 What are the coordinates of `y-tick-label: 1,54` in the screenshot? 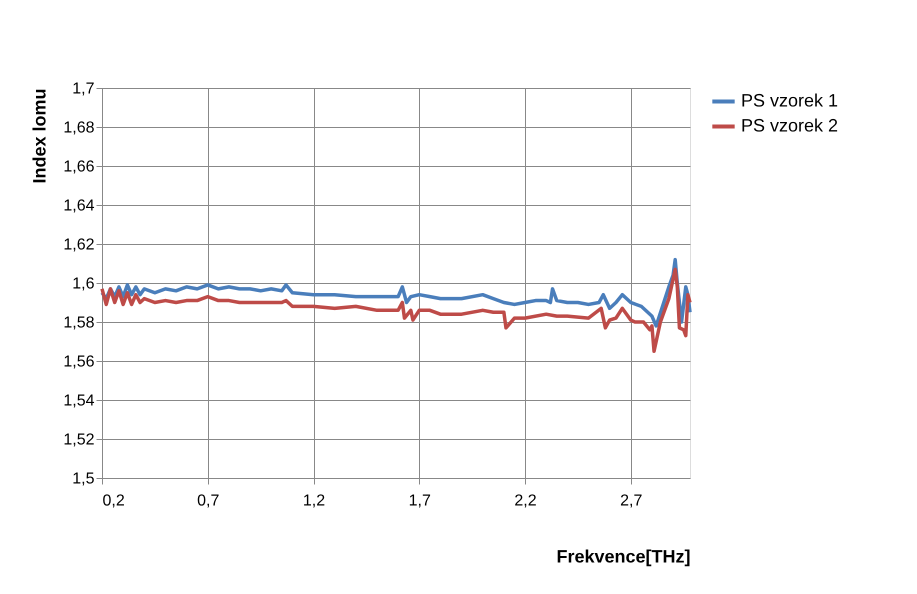 It's located at (79, 401).